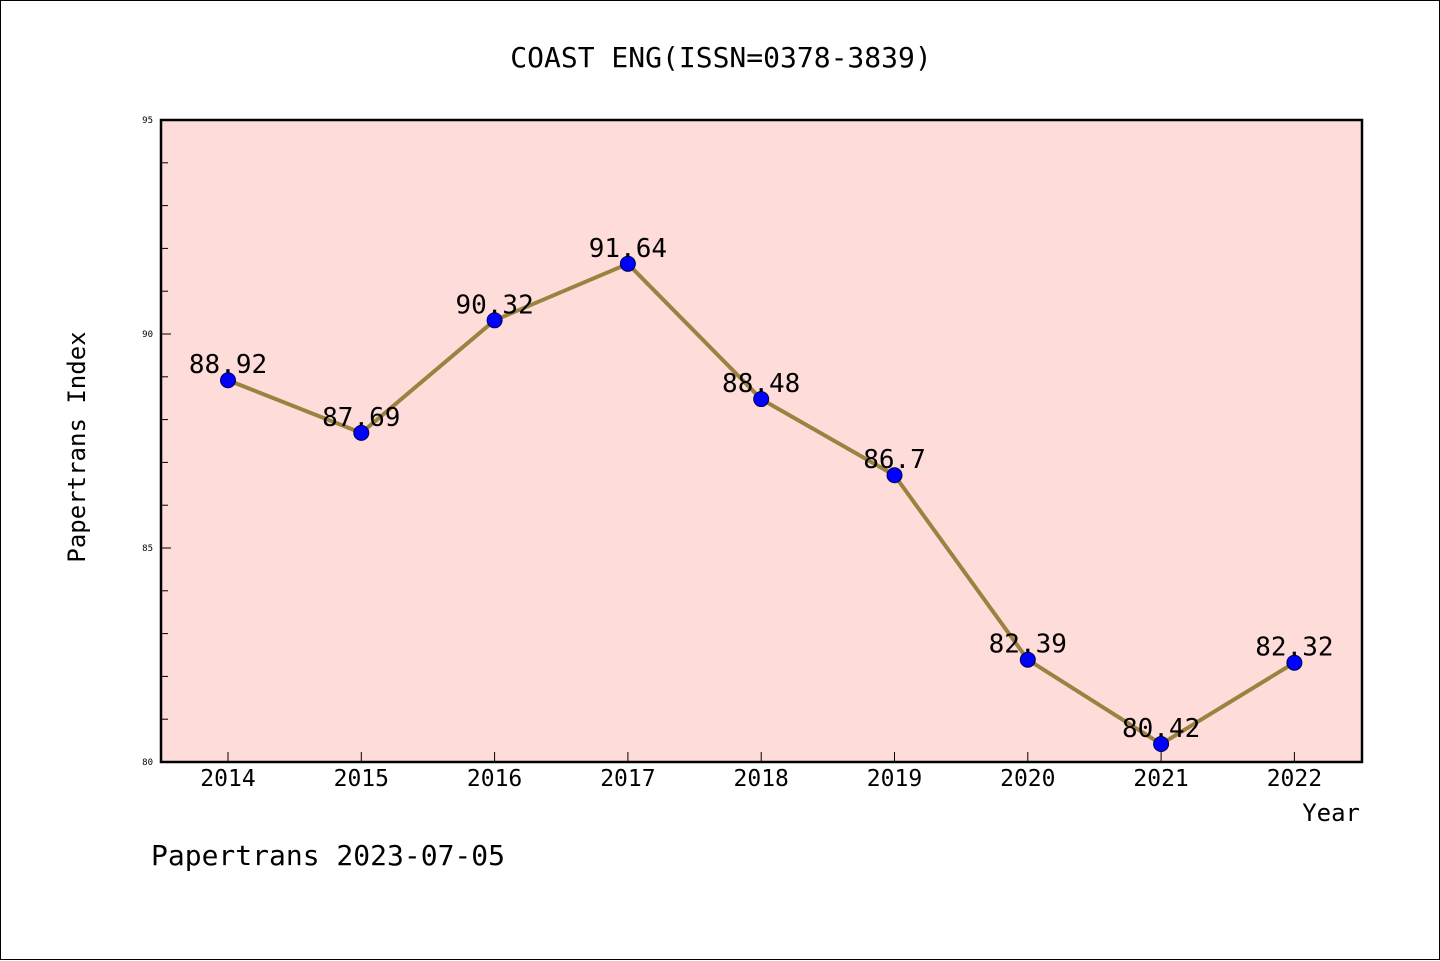 Image resolution: width=1440 pixels, height=961 pixels. What do you see at coordinates (494, 779) in the screenshot?
I see `x-tick-label: 2016` at bounding box center [494, 779].